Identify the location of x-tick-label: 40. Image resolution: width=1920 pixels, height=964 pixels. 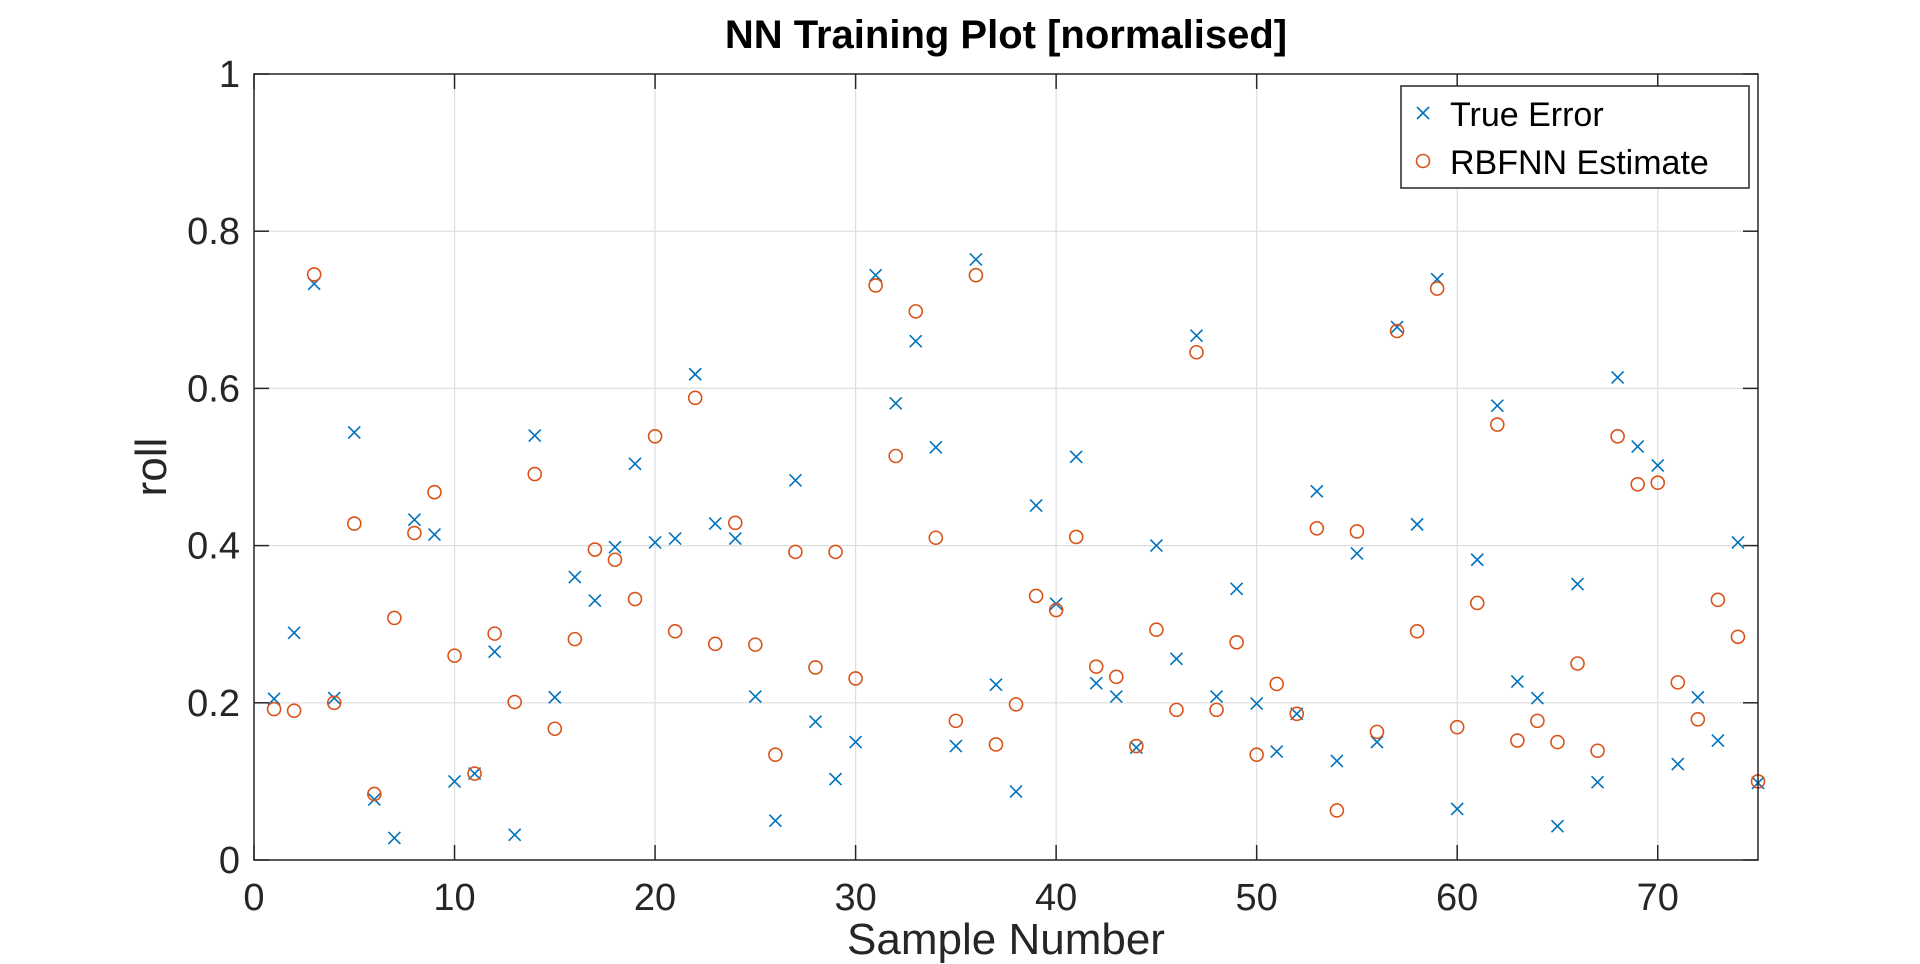
(1056, 898).